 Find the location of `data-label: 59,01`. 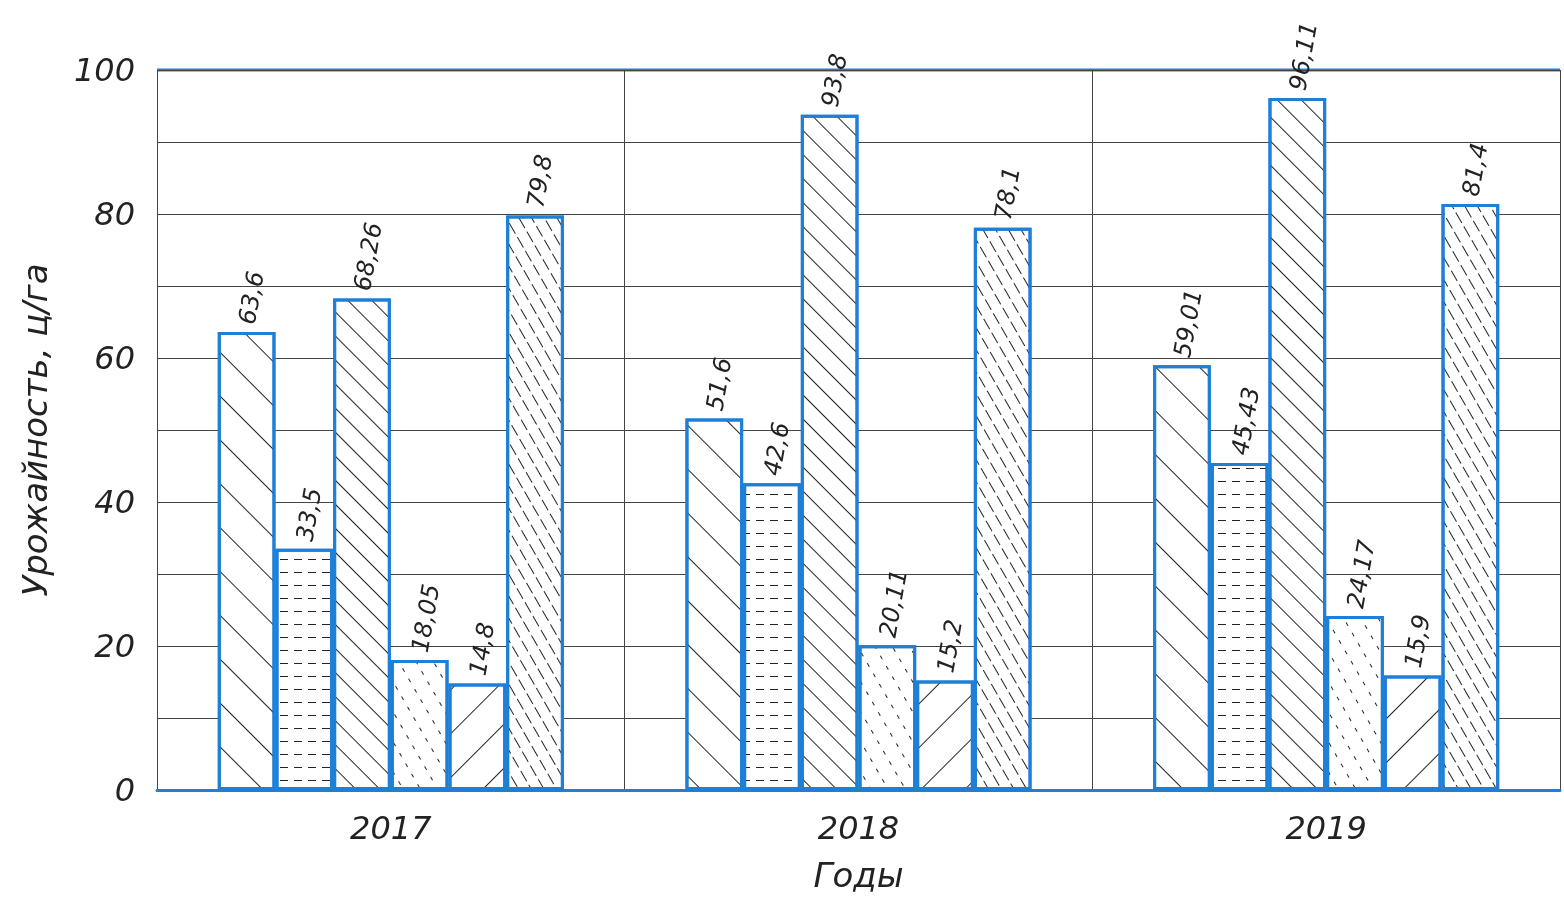

data-label: 59,01 is located at coordinates (1188, 323).